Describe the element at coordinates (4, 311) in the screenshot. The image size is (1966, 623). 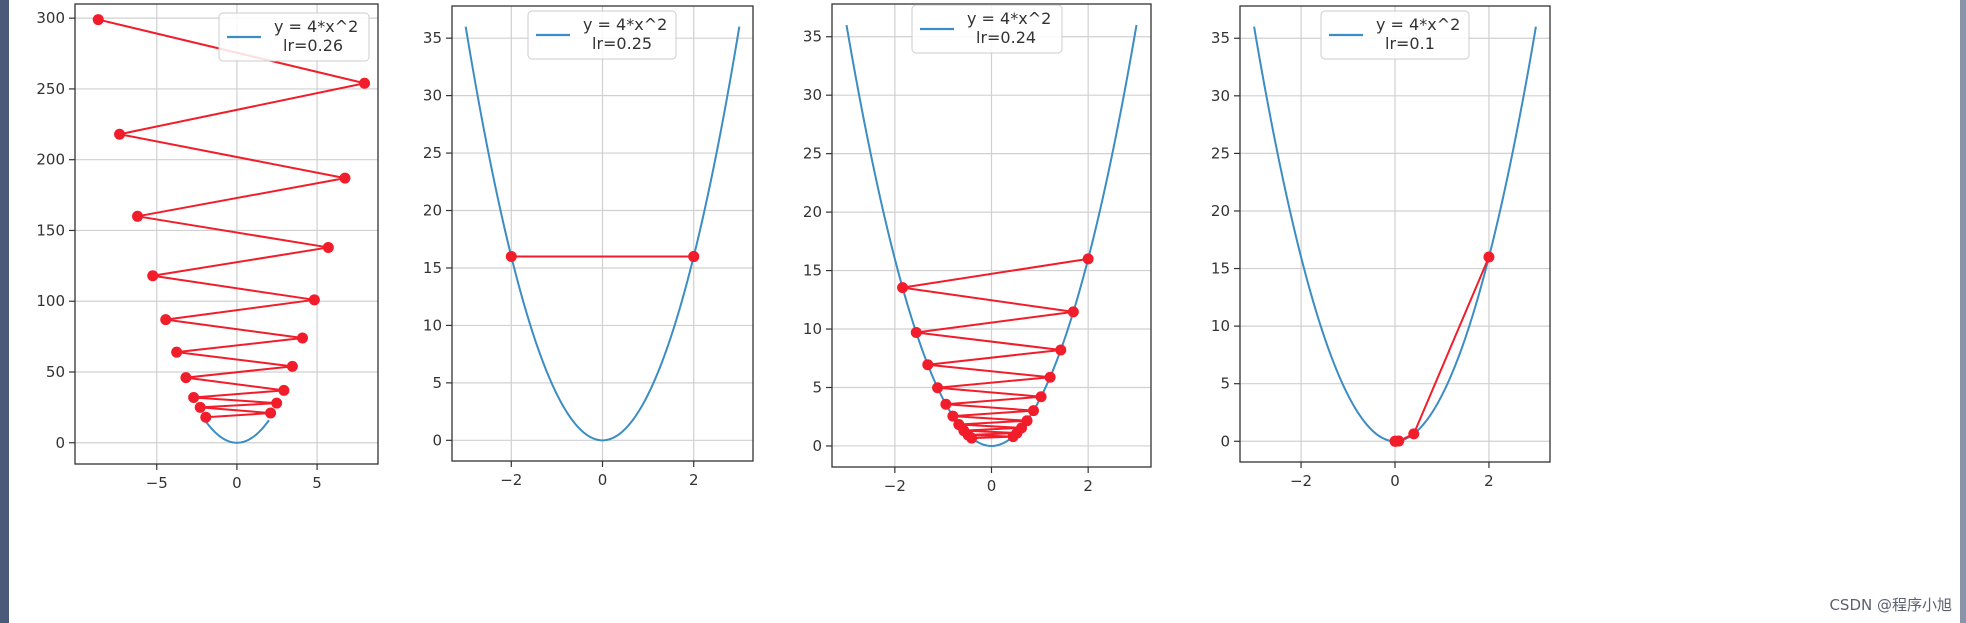
I see `left-edge-strip` at that location.